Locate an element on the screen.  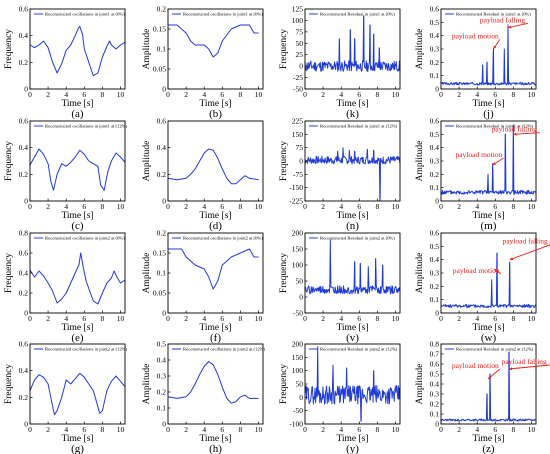
panel-tag-w: (w) is located at coordinates (489, 338).